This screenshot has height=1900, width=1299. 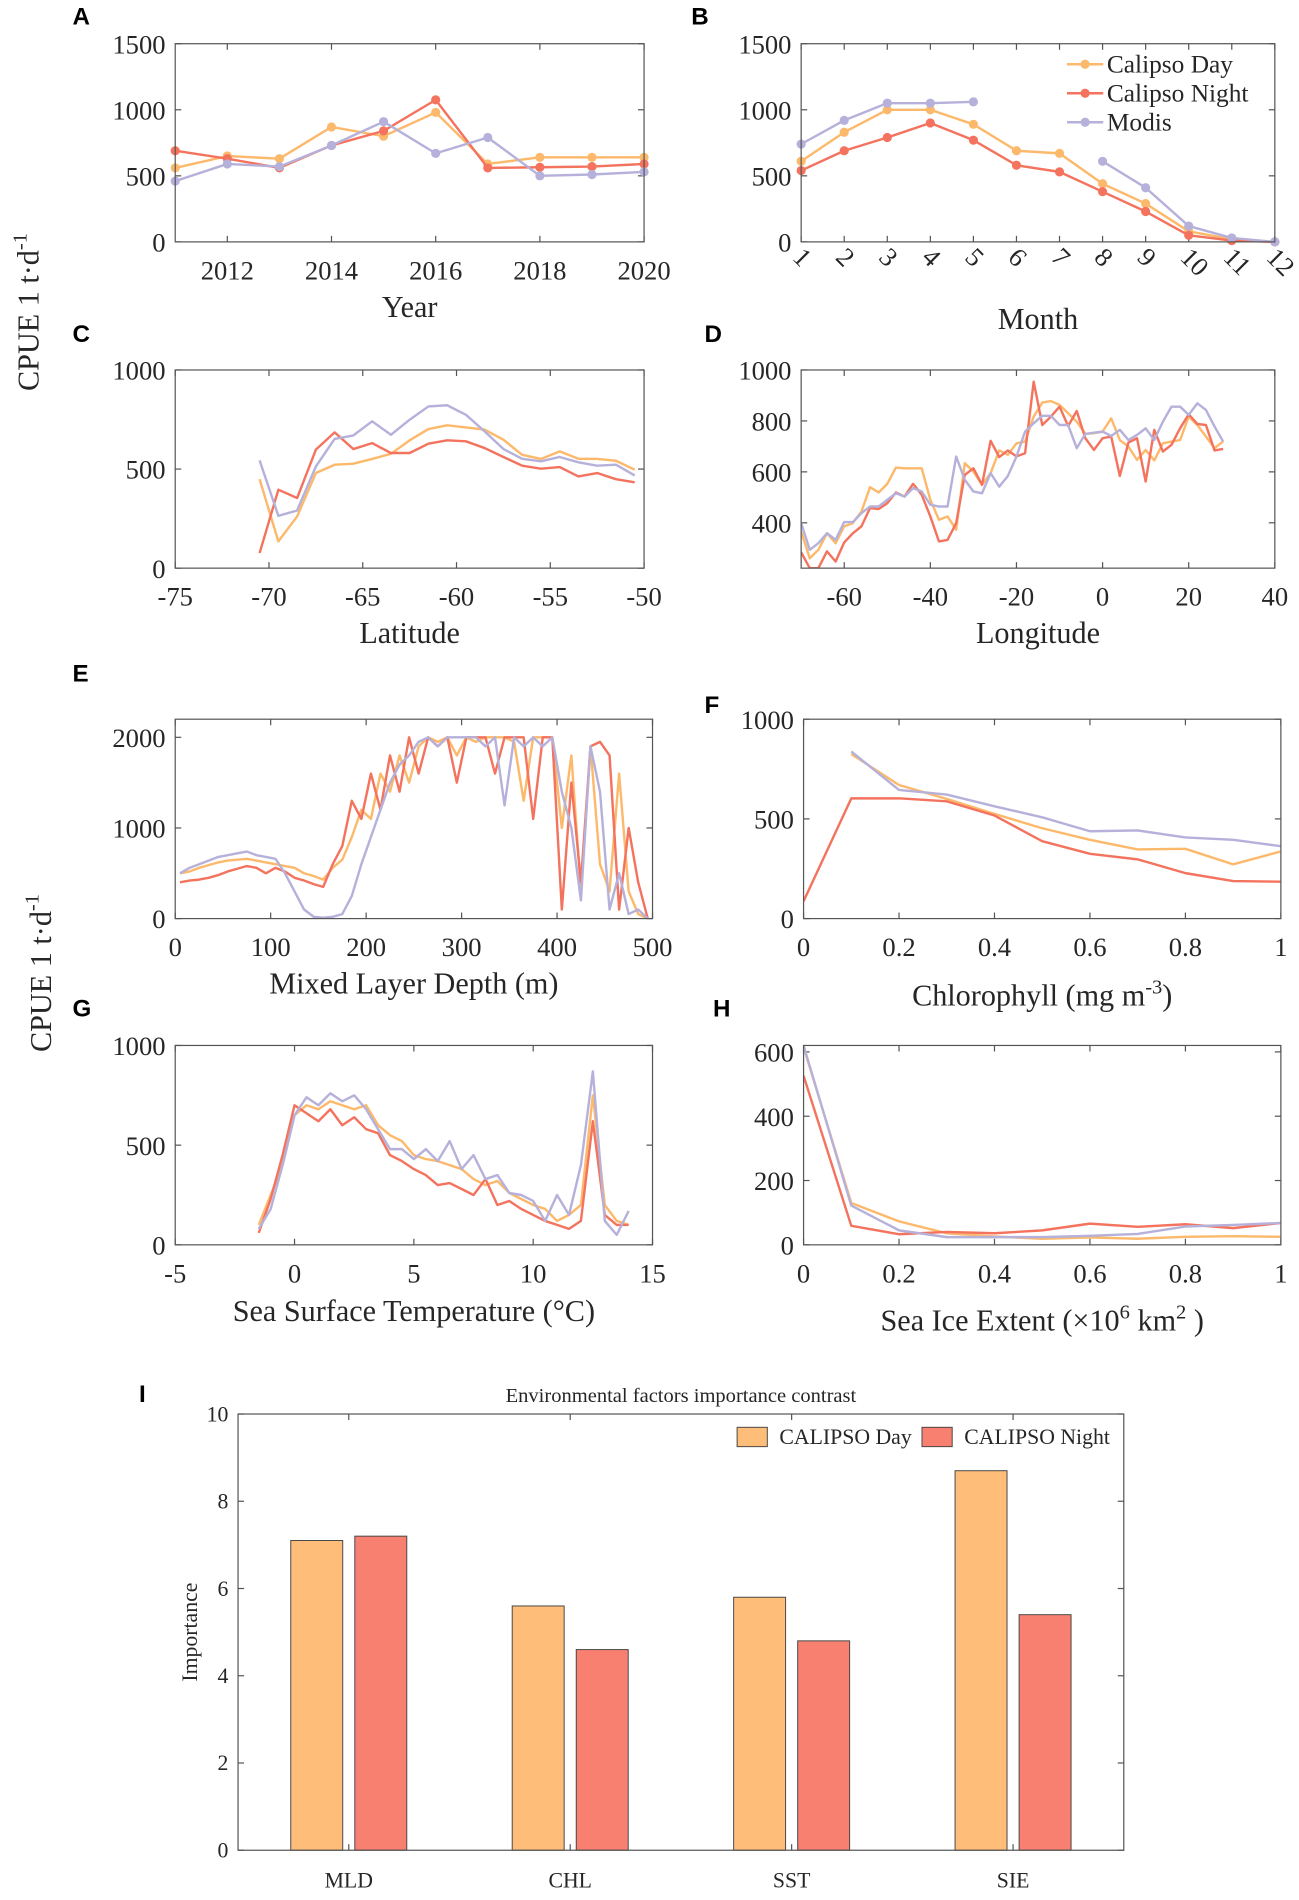 What do you see at coordinates (1037, 1437) in the screenshot?
I see `legend-label: CALIPSO Night` at bounding box center [1037, 1437].